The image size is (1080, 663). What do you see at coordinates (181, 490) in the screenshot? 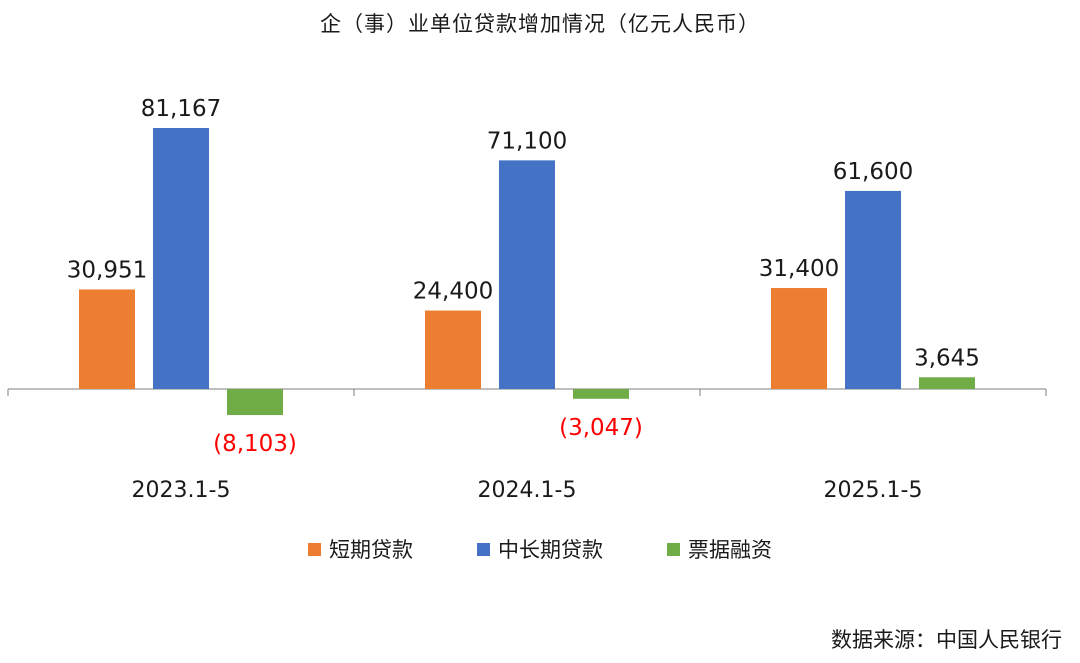
I see `x-tick-label: 2023.1-5` at bounding box center [181, 490].